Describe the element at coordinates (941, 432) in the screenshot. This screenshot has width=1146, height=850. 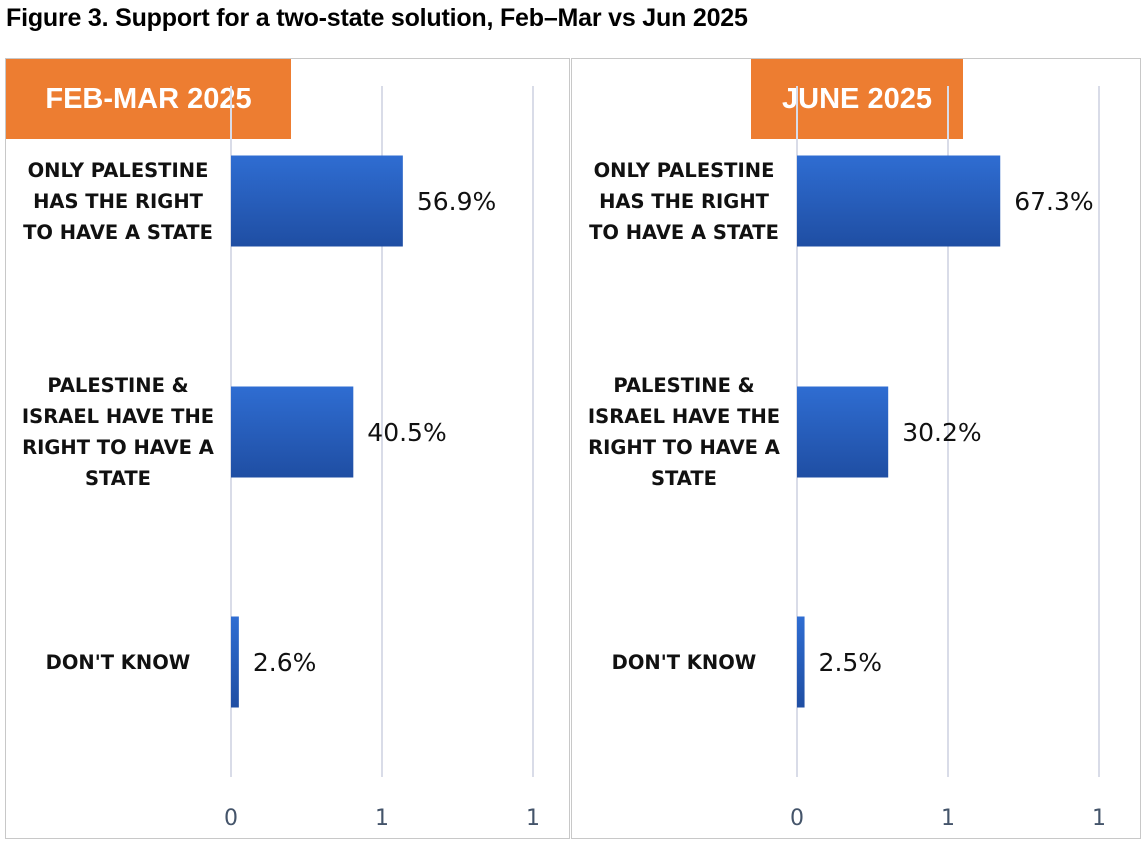
I see `data-label: 30.2%` at that location.